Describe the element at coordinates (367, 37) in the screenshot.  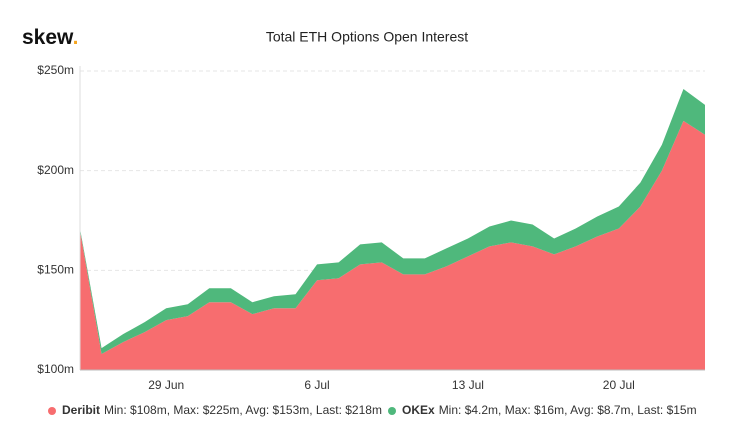
I see `chart-title: Total ETH Options Open Interest` at that location.